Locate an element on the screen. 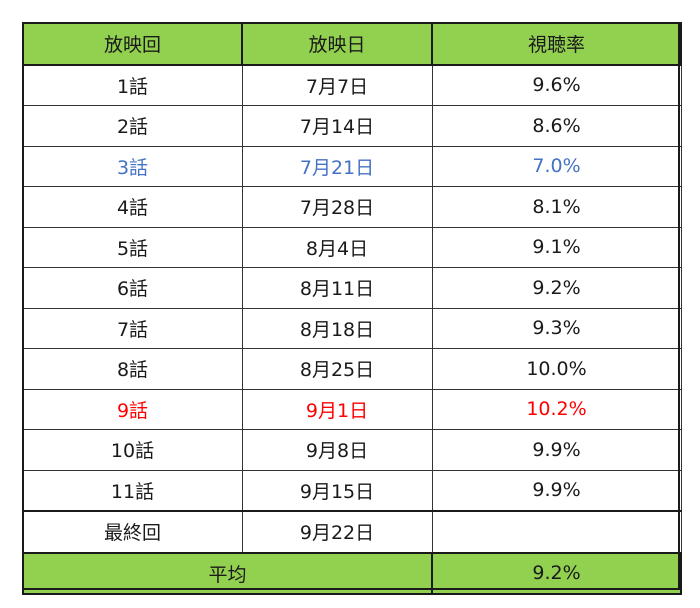 This screenshot has width=700, height=608. header-episode: 放映回 is located at coordinates (132, 44).